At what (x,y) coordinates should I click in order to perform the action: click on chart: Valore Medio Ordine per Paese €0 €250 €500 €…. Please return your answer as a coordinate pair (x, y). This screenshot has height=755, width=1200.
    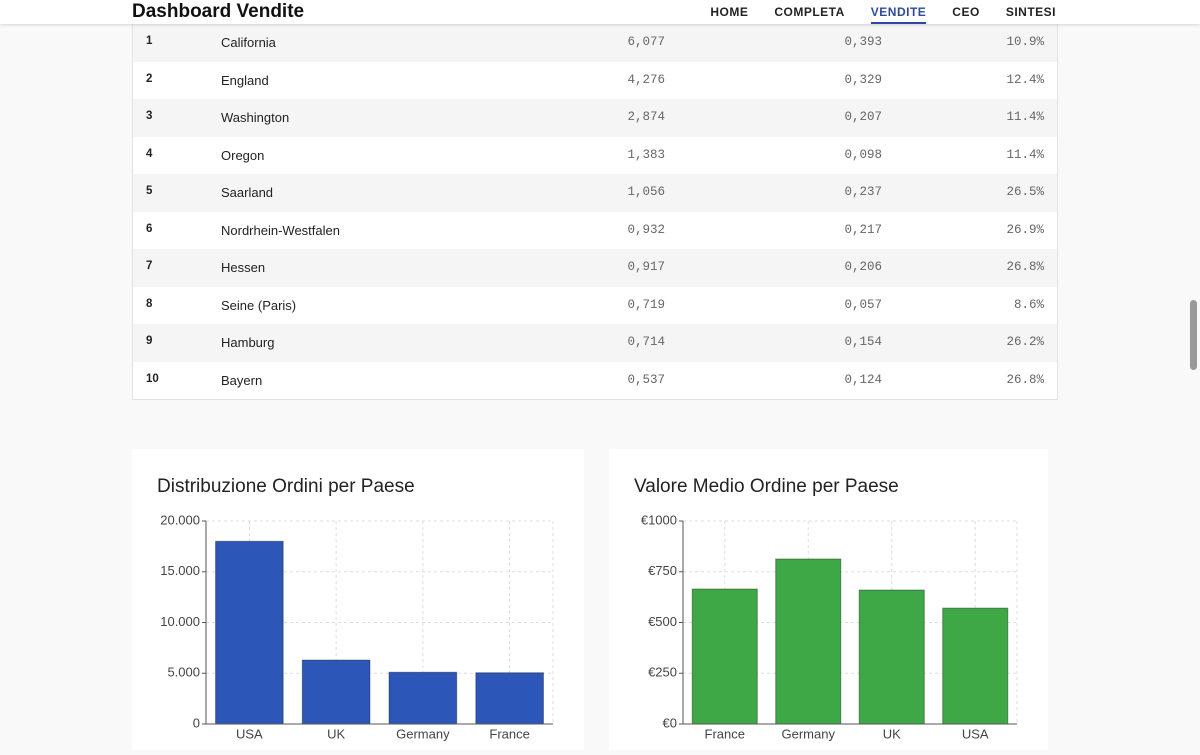
    Looking at the image, I should click on (826, 608).